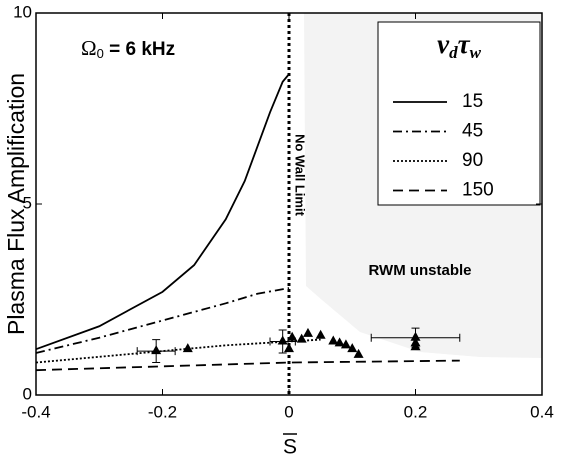 The height and width of the screenshot is (466, 563). Describe the element at coordinates (419, 270) in the screenshot. I see `region-label: RWM unstable` at that location.